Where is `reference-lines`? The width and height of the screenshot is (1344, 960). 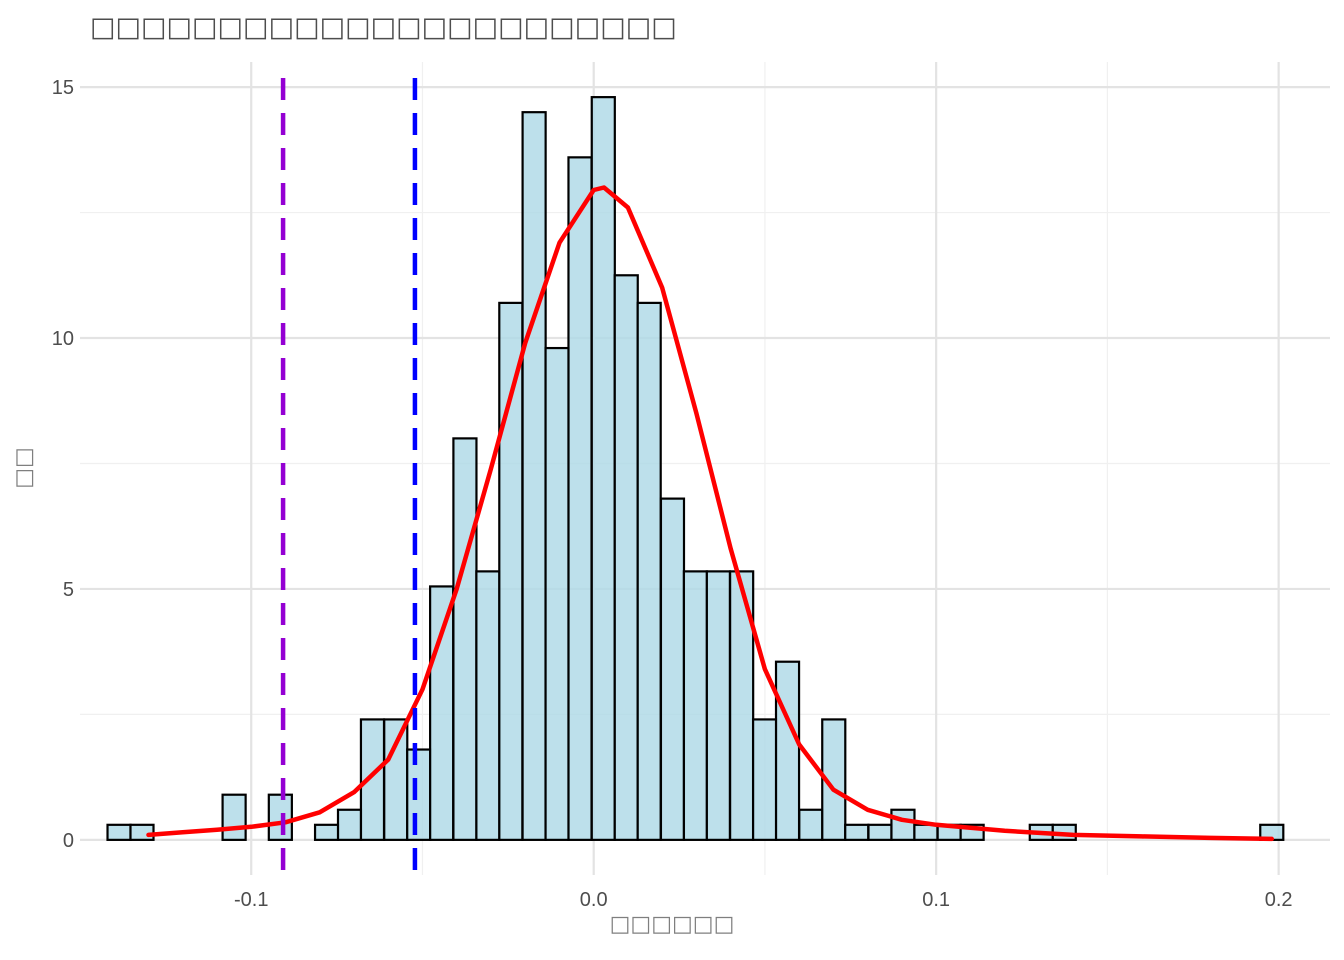 reference-lines is located at coordinates (349, 476).